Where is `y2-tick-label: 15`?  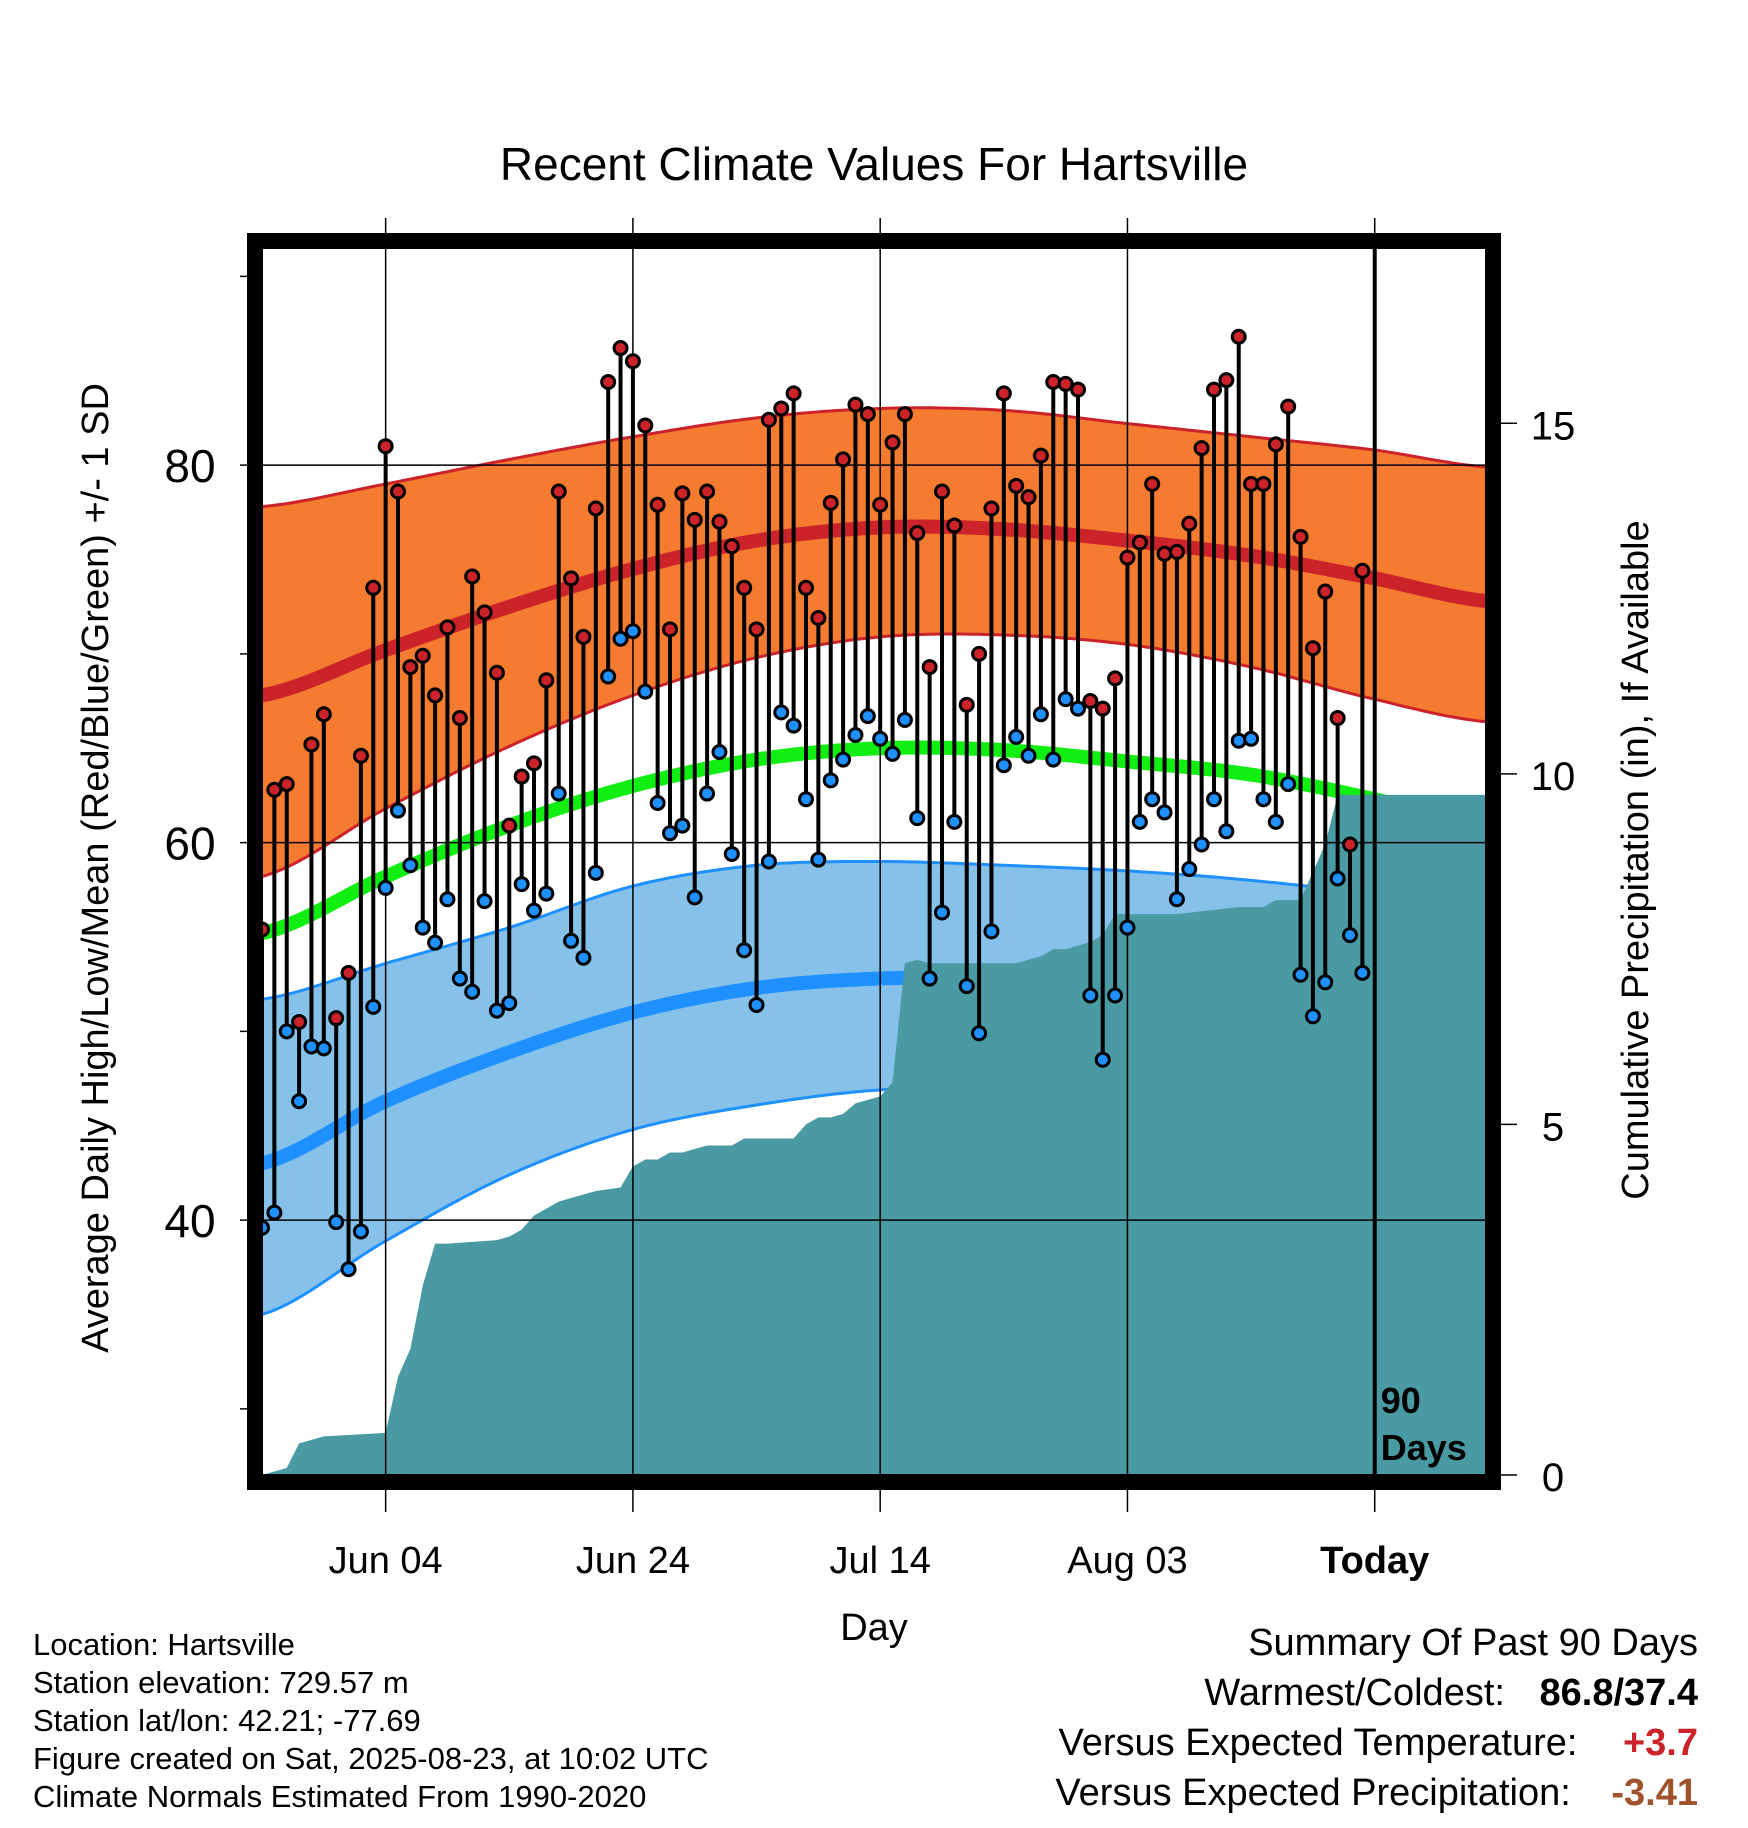
y2-tick-label: 15 is located at coordinates (1553, 426).